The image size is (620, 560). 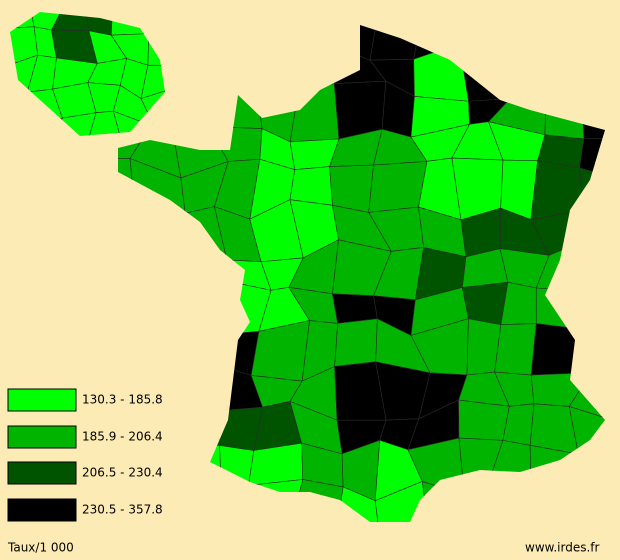 I want to click on unit-label: Taux/1 000, so click(x=40, y=548).